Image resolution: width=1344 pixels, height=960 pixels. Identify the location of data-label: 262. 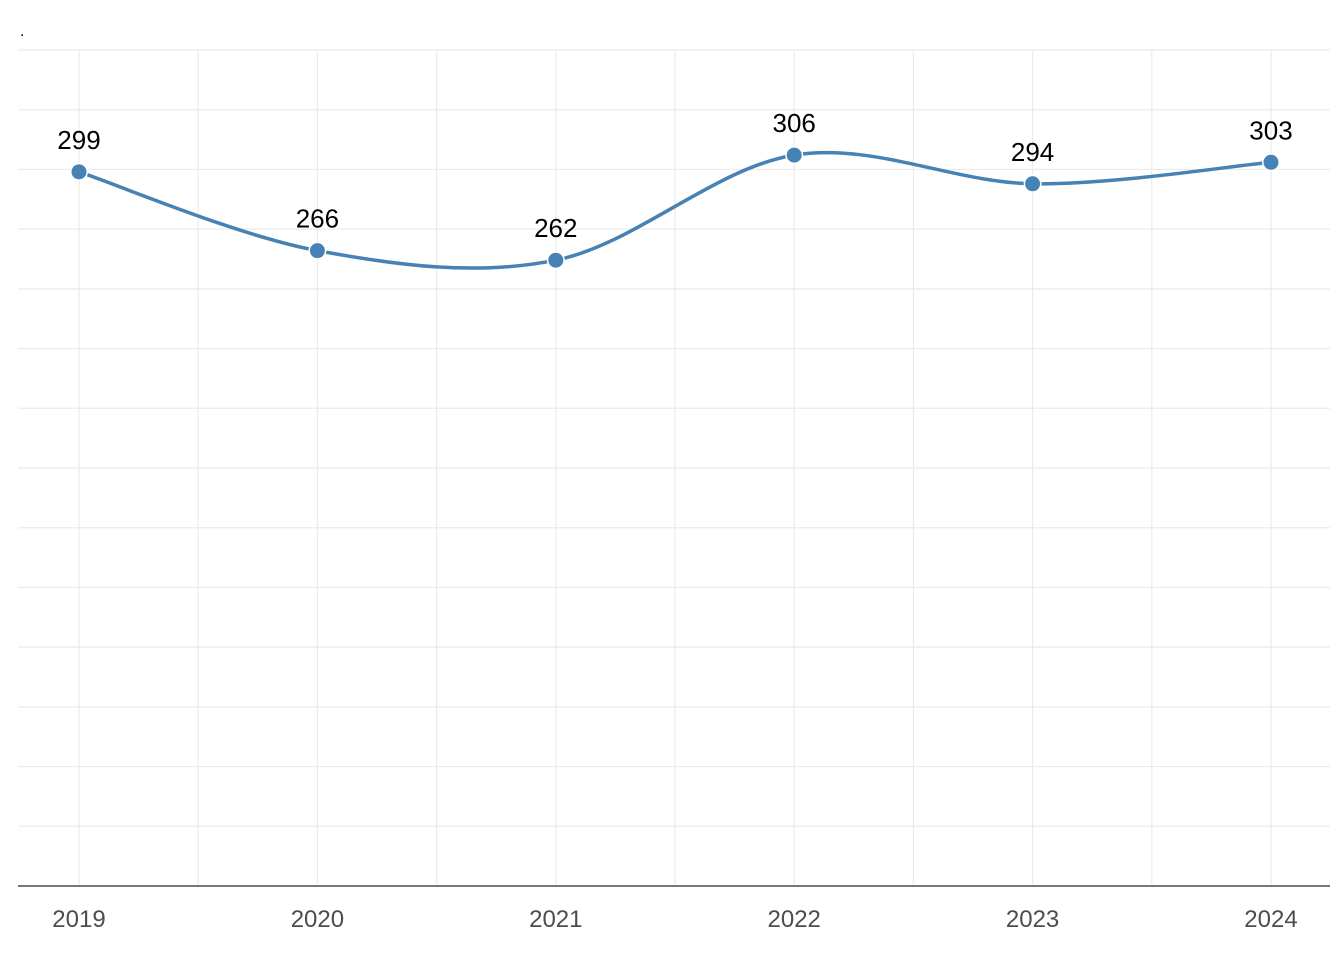
(555, 228).